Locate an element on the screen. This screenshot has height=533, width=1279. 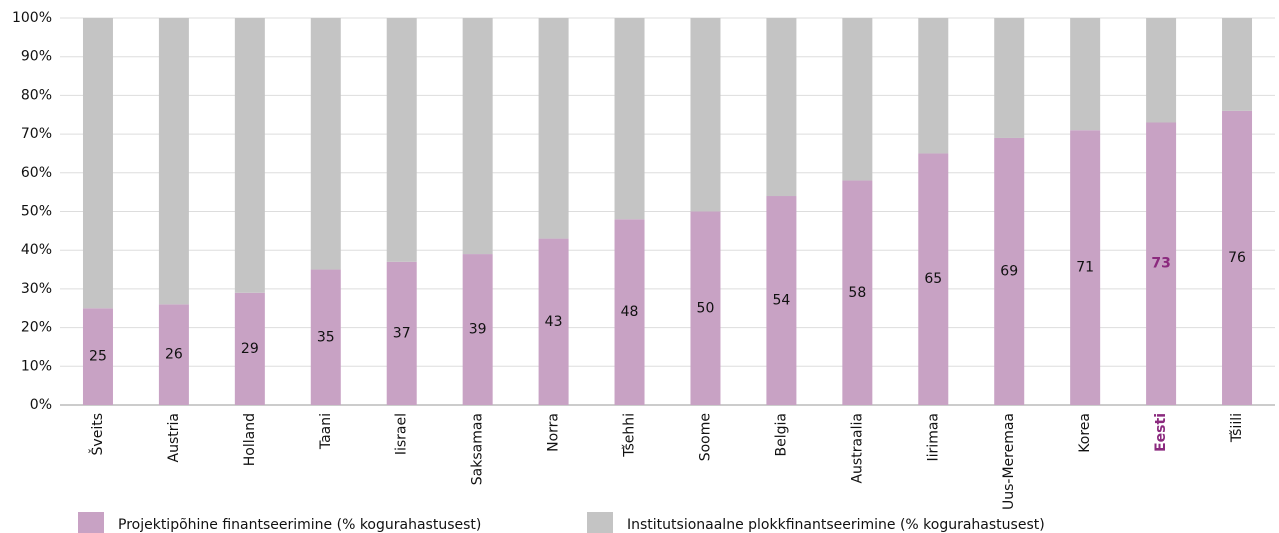
y-tick-label: 0% is located at coordinates (41, 405).